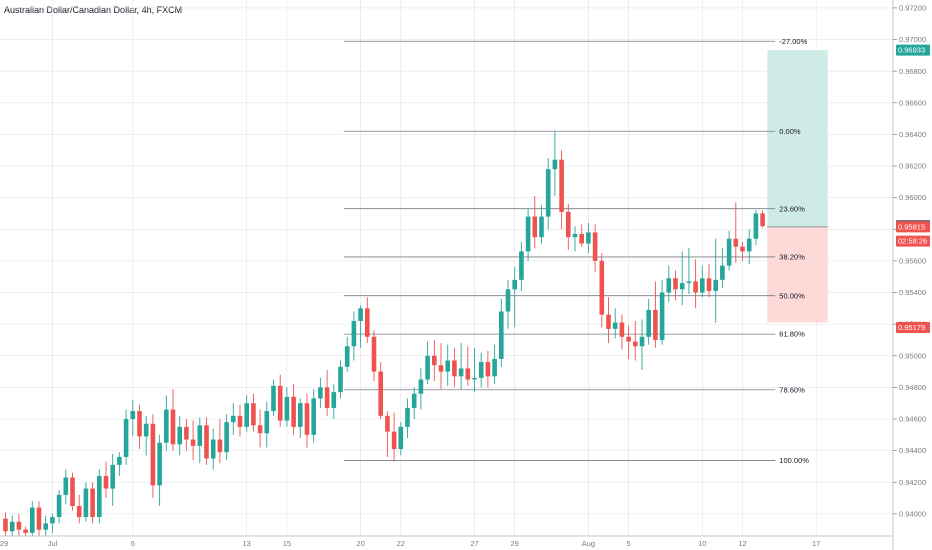 The height and width of the screenshot is (550, 932). What do you see at coordinates (816, 543) in the screenshot?
I see `time-tick-label: 17` at bounding box center [816, 543].